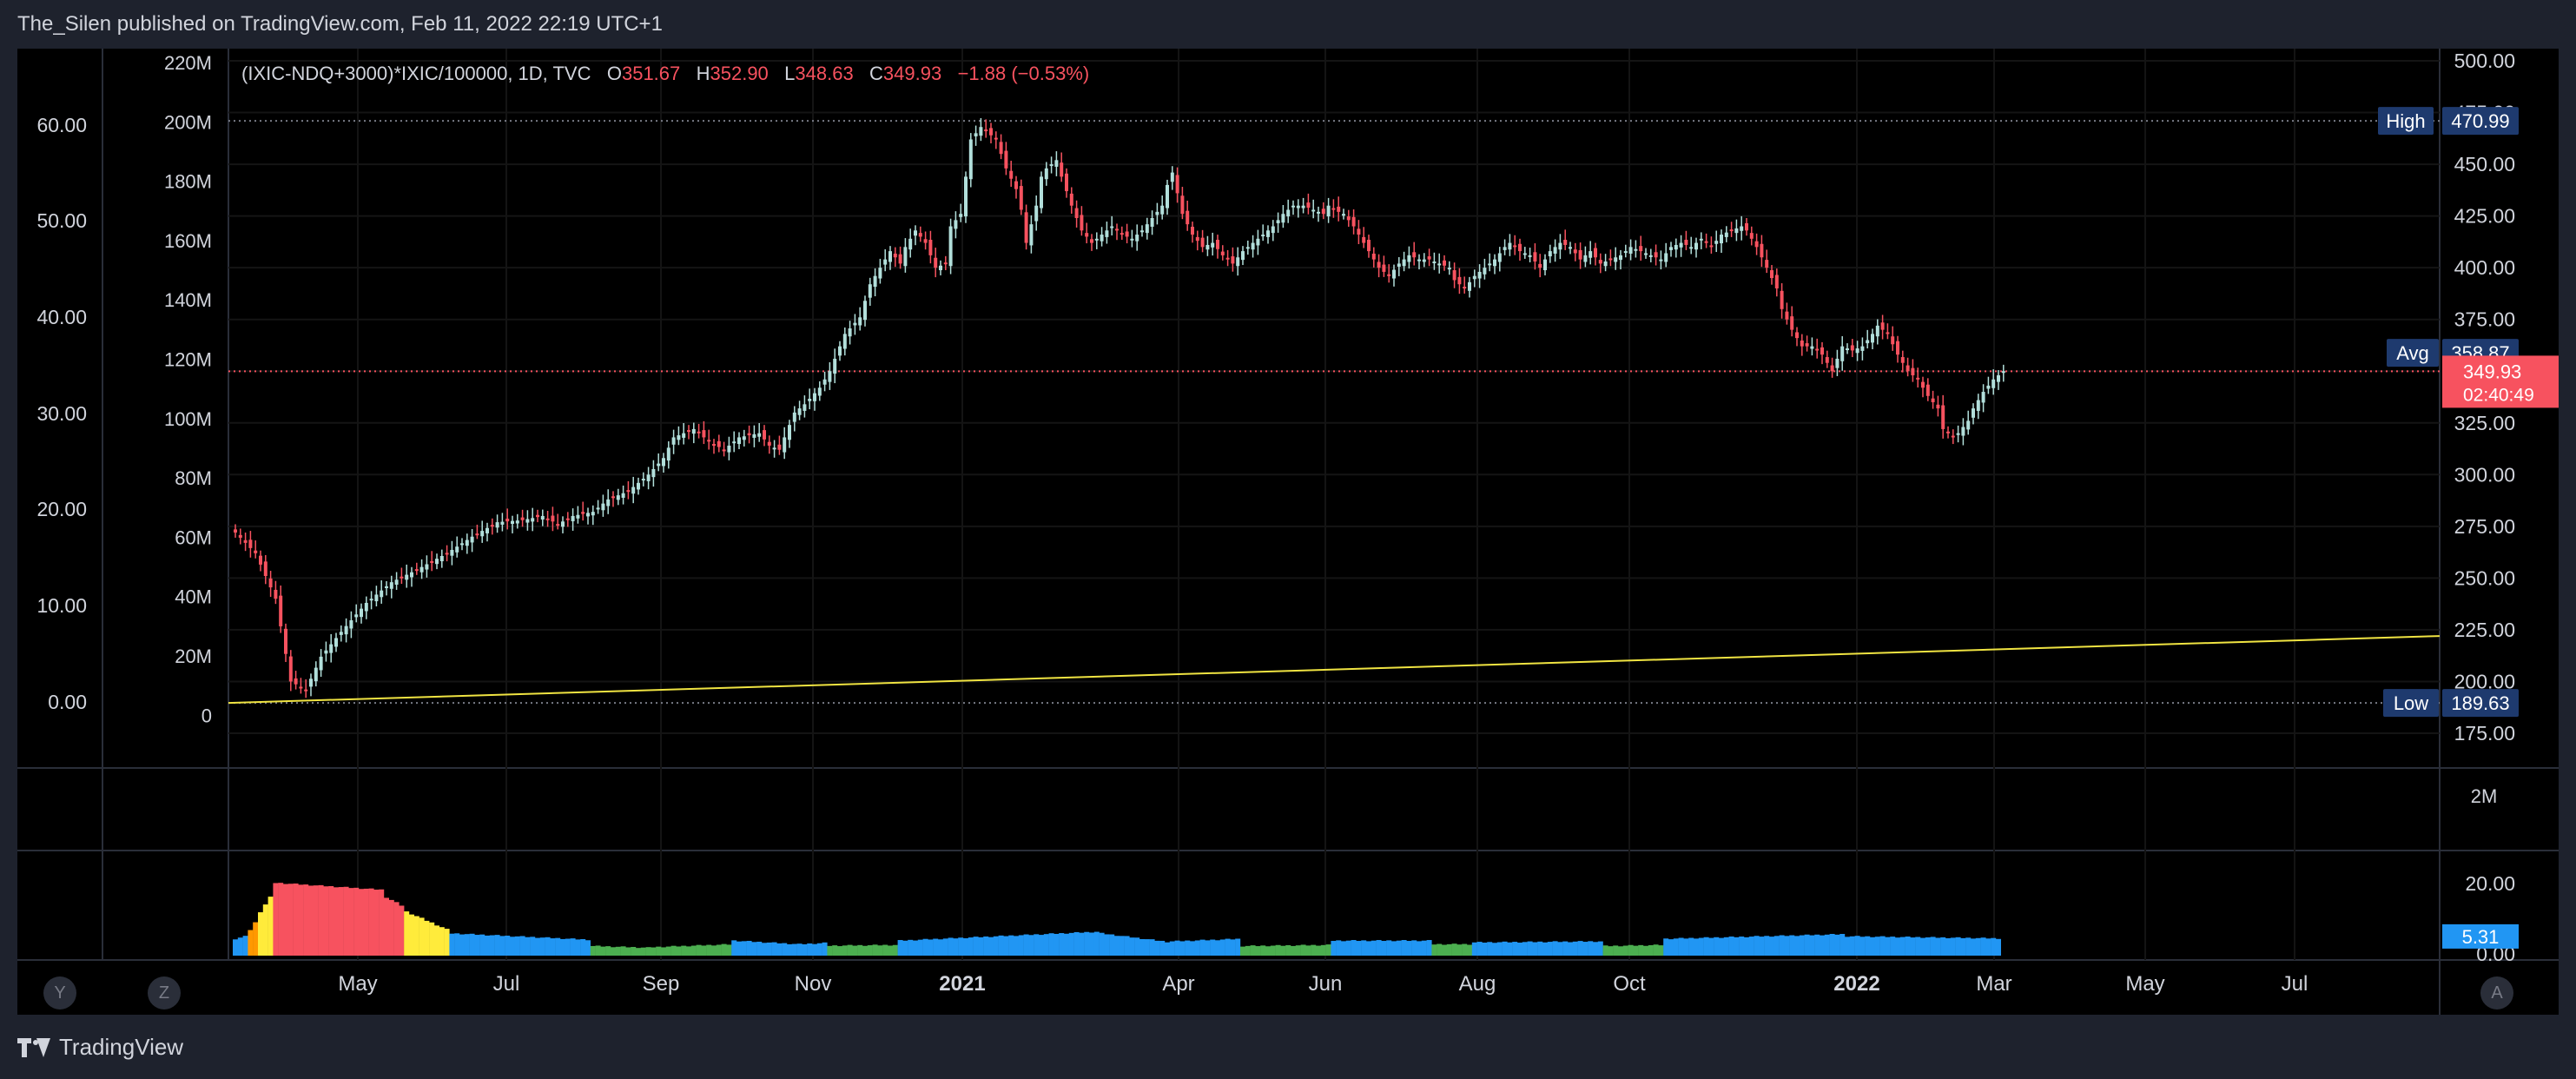 This screenshot has height=1079, width=2576. I want to click on left-tick-label: 50.00, so click(61, 220).